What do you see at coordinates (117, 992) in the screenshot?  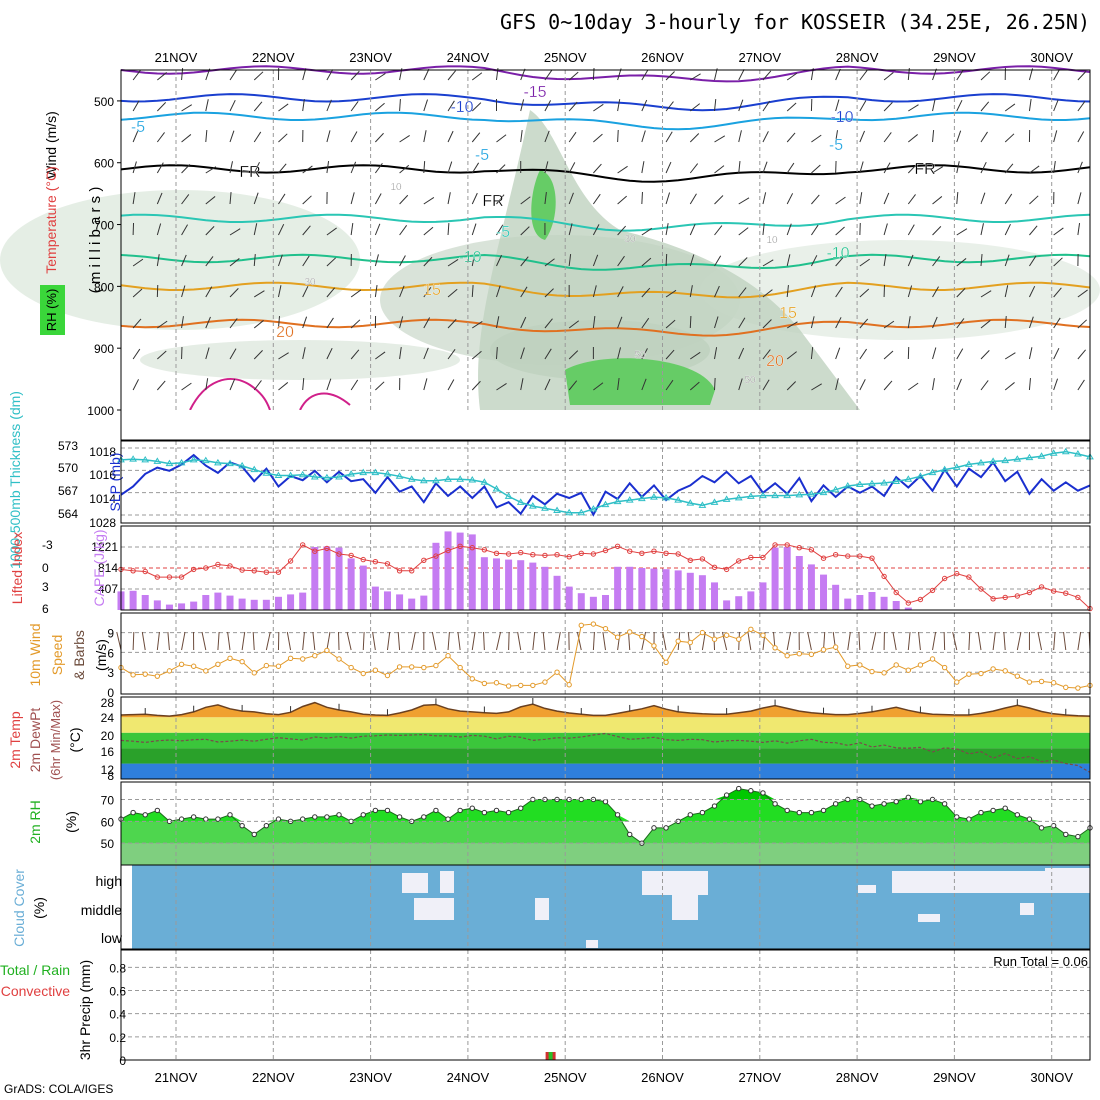 I see `precip-tick: 0.6` at bounding box center [117, 992].